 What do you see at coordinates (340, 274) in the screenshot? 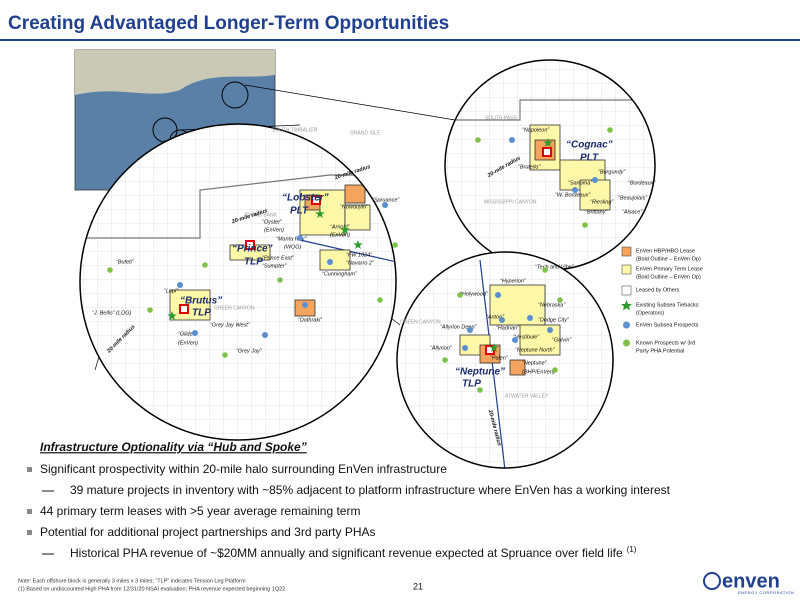
I see `prospect-label: “Cunningham”` at bounding box center [340, 274].